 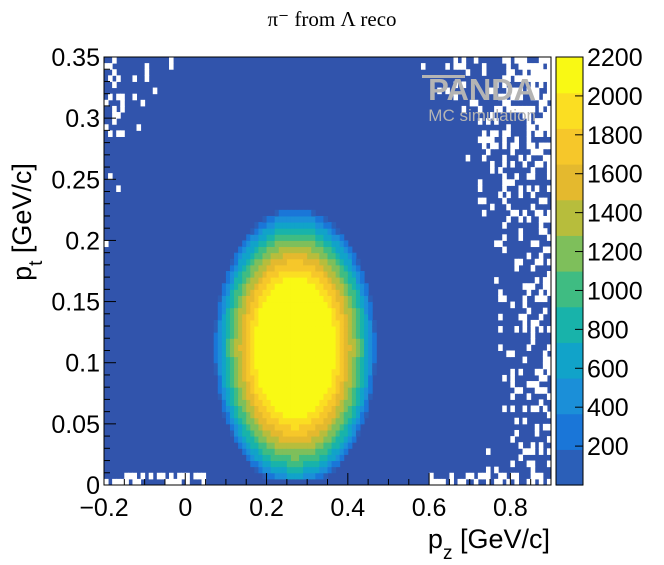 What do you see at coordinates (489, 544) in the screenshot?
I see `x-axis-label: pz [GeV/c]` at bounding box center [489, 544].